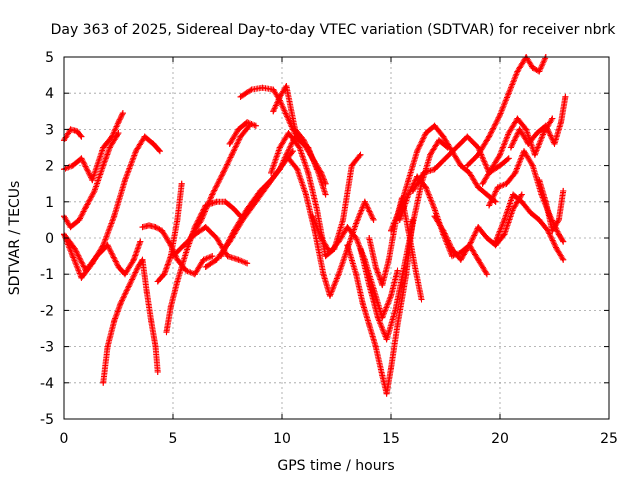  Describe the element at coordinates (49, 130) in the screenshot. I see `y-tick-label: 3` at that location.